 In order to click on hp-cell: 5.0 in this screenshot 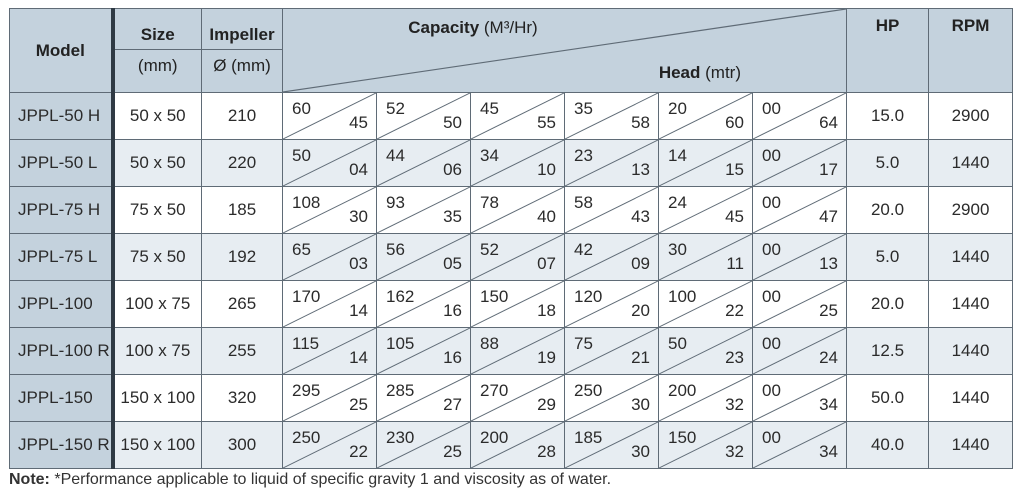, I will do `click(887, 257)`.